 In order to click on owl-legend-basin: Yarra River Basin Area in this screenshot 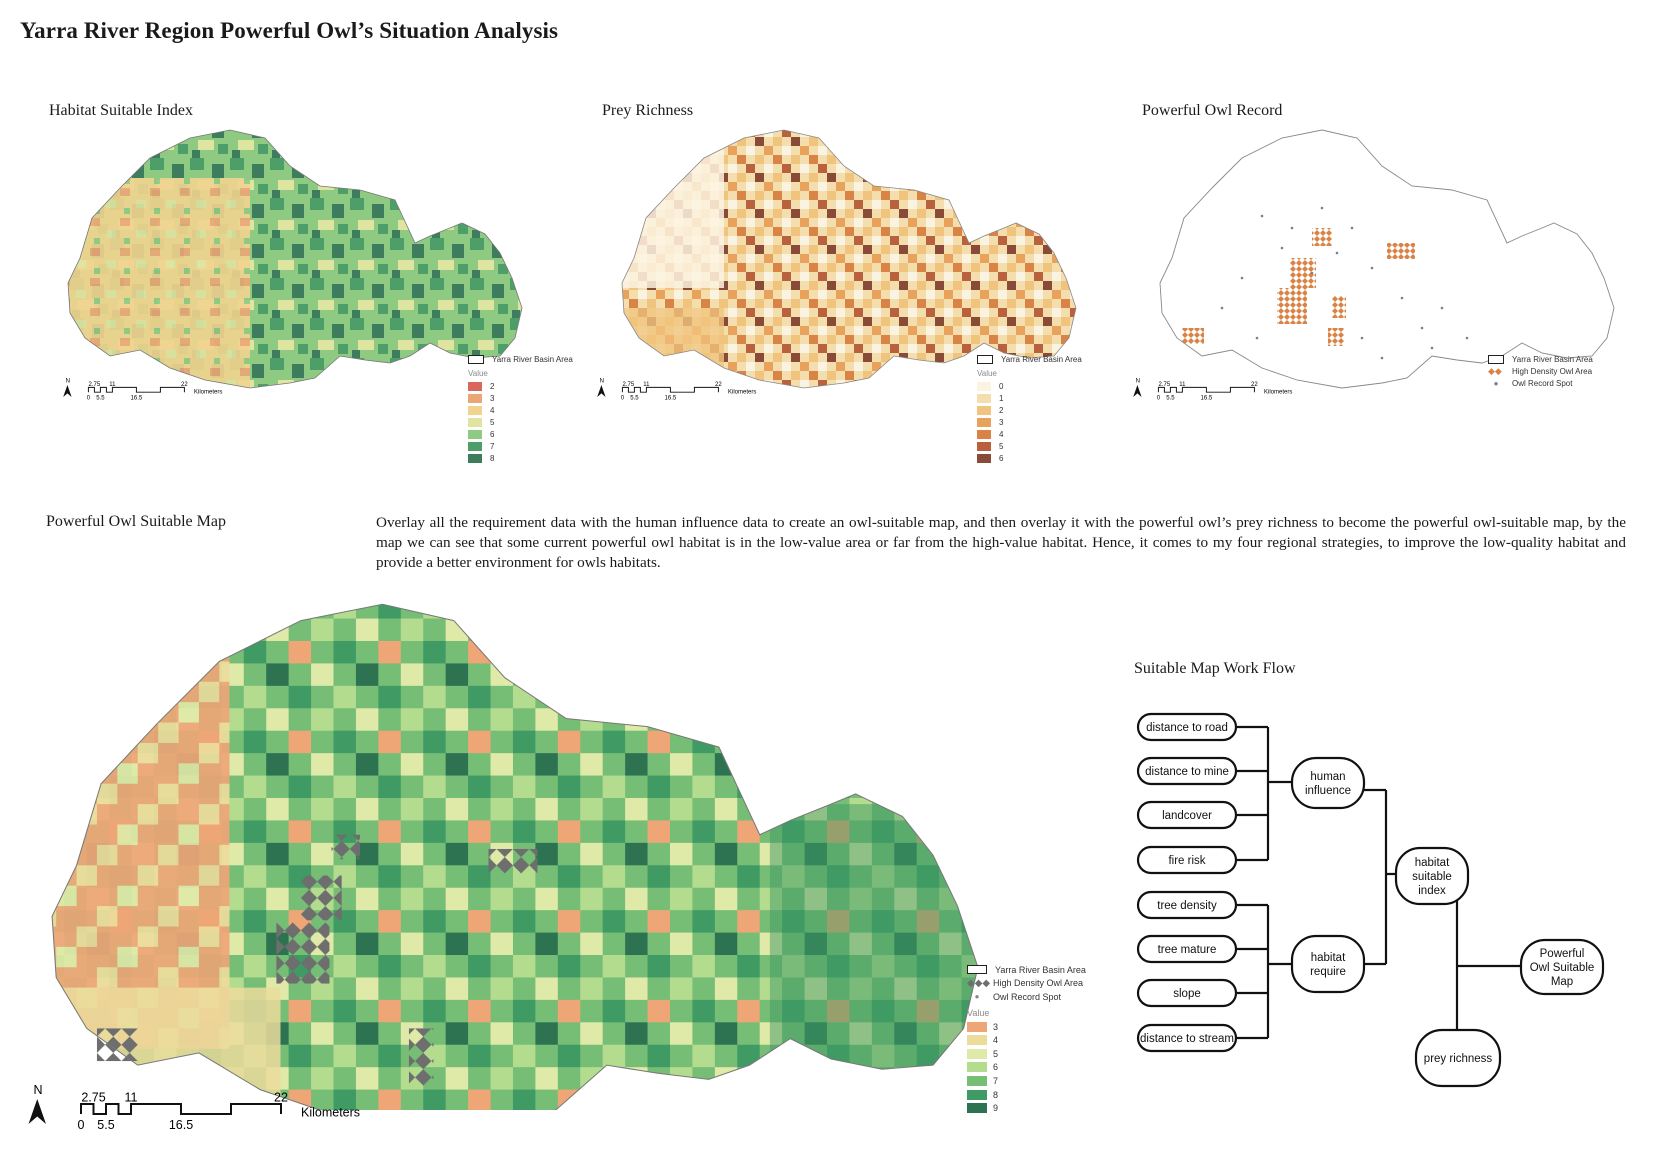, I will do `click(1552, 359)`.